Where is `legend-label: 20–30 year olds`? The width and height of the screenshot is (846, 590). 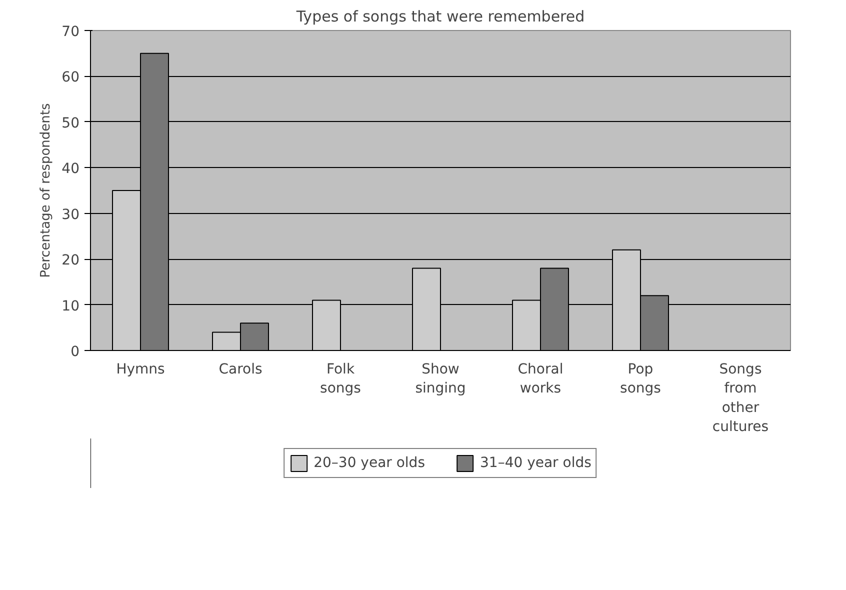
legend-label: 20–30 year olds is located at coordinates (369, 463).